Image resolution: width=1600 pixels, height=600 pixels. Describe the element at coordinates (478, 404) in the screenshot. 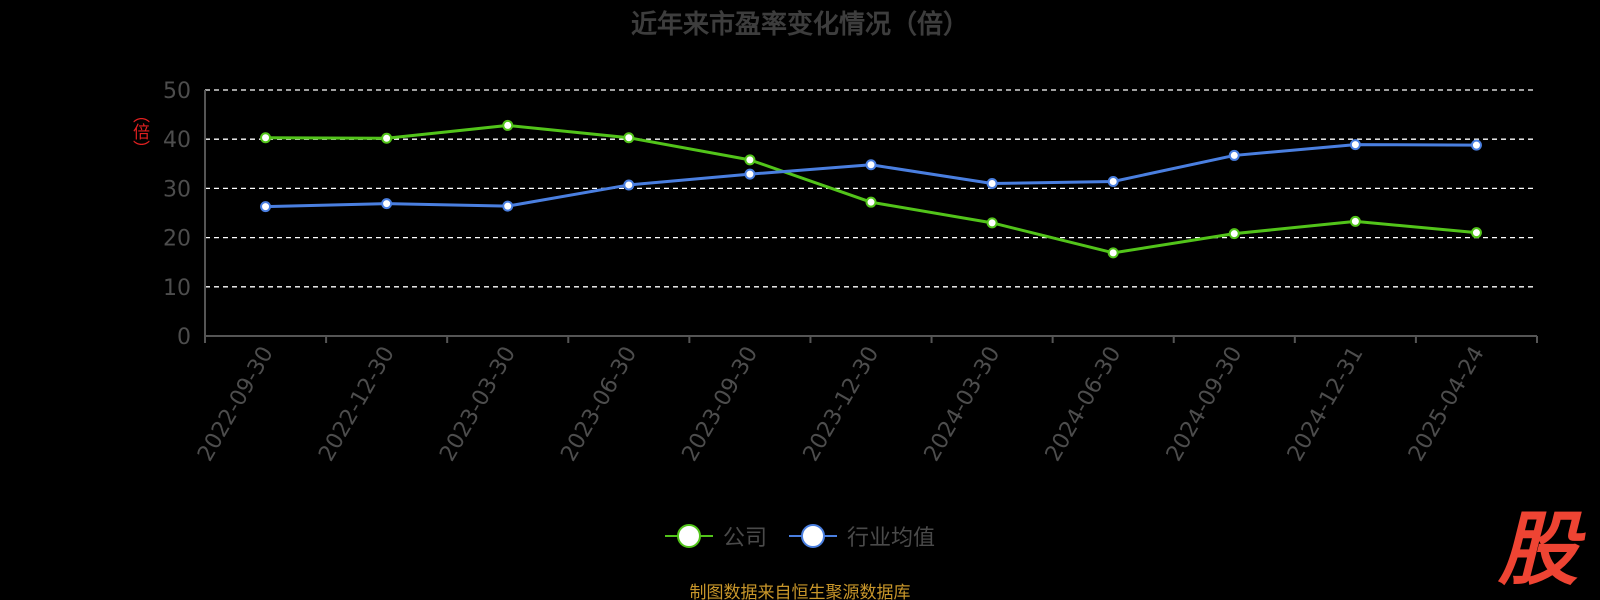

I see `x-tick-label: 2023-03-30` at that location.